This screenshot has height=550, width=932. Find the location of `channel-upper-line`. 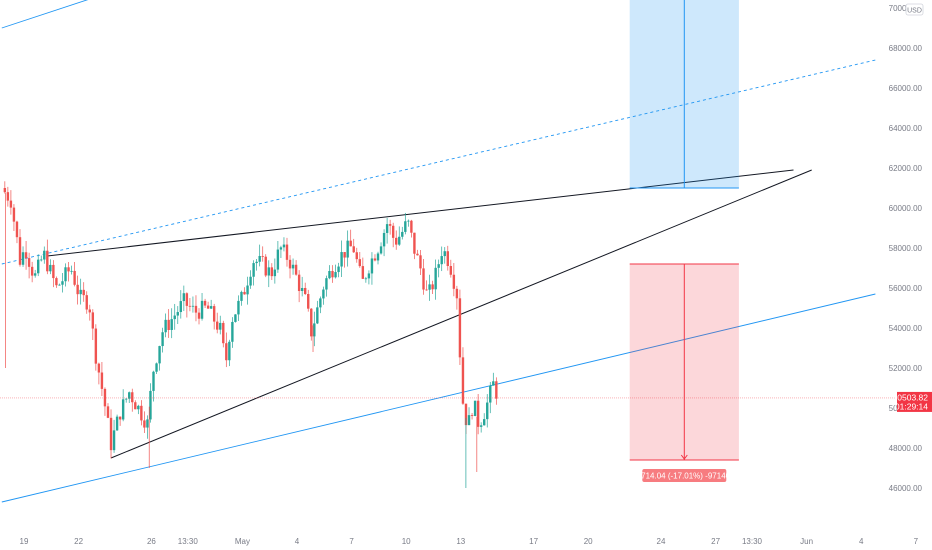

channel-upper-line is located at coordinates (183, 14).